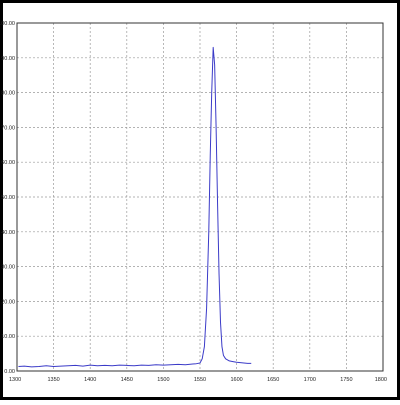  What do you see at coordinates (8, 128) in the screenshot?
I see `y-tick-label: 70.00` at bounding box center [8, 128].